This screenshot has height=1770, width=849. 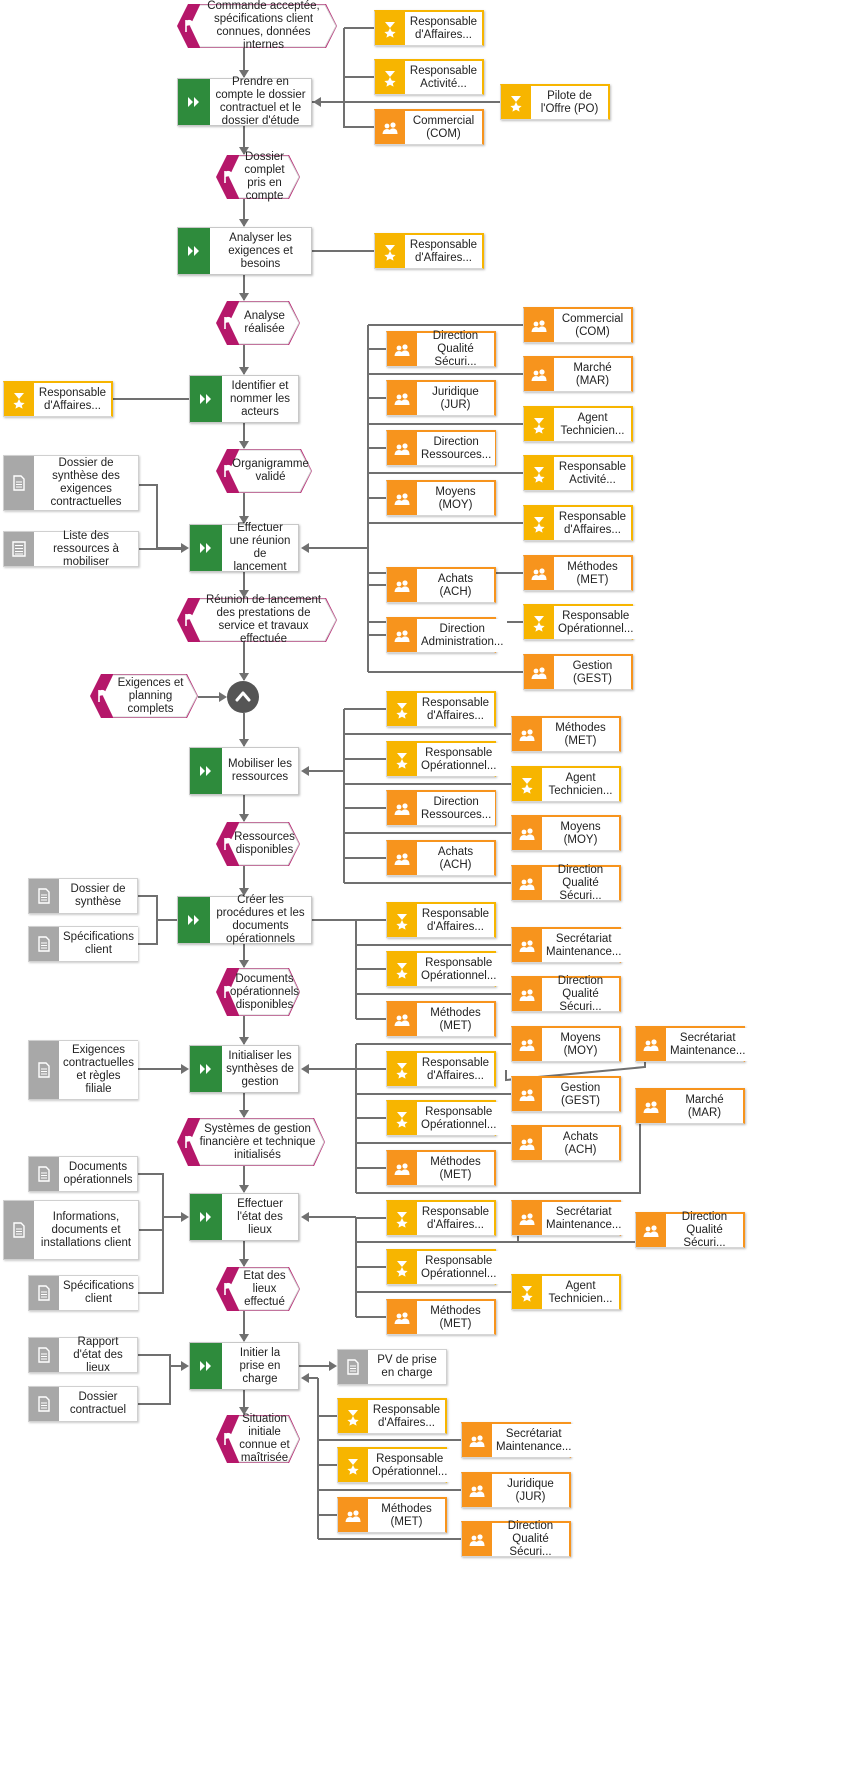 I want to click on org-unit-r10: Juridique (JUR), so click(x=441, y=398).